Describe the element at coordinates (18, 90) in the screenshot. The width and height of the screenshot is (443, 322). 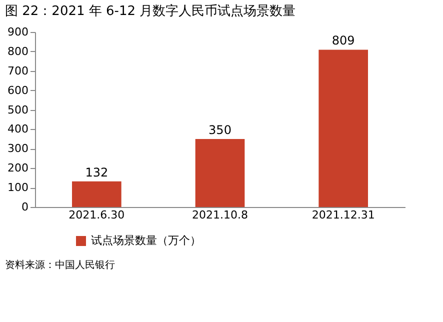
I see `y-tick-label: 600` at that location.